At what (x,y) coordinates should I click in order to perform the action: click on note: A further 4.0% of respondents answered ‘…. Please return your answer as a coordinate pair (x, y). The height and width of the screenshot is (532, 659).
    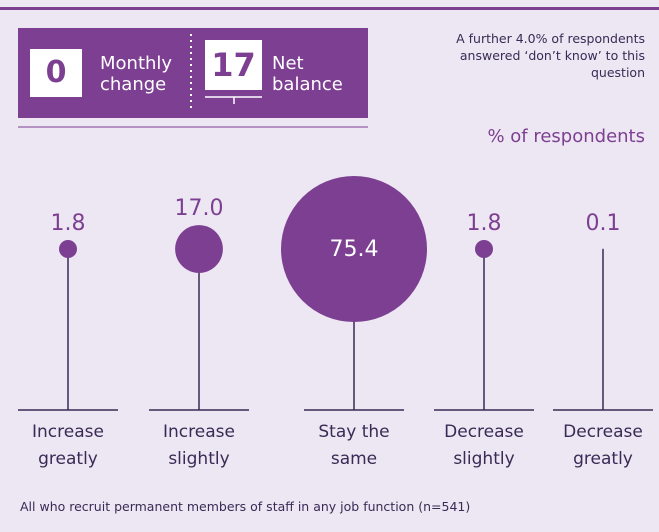
    Looking at the image, I should click on (550, 55).